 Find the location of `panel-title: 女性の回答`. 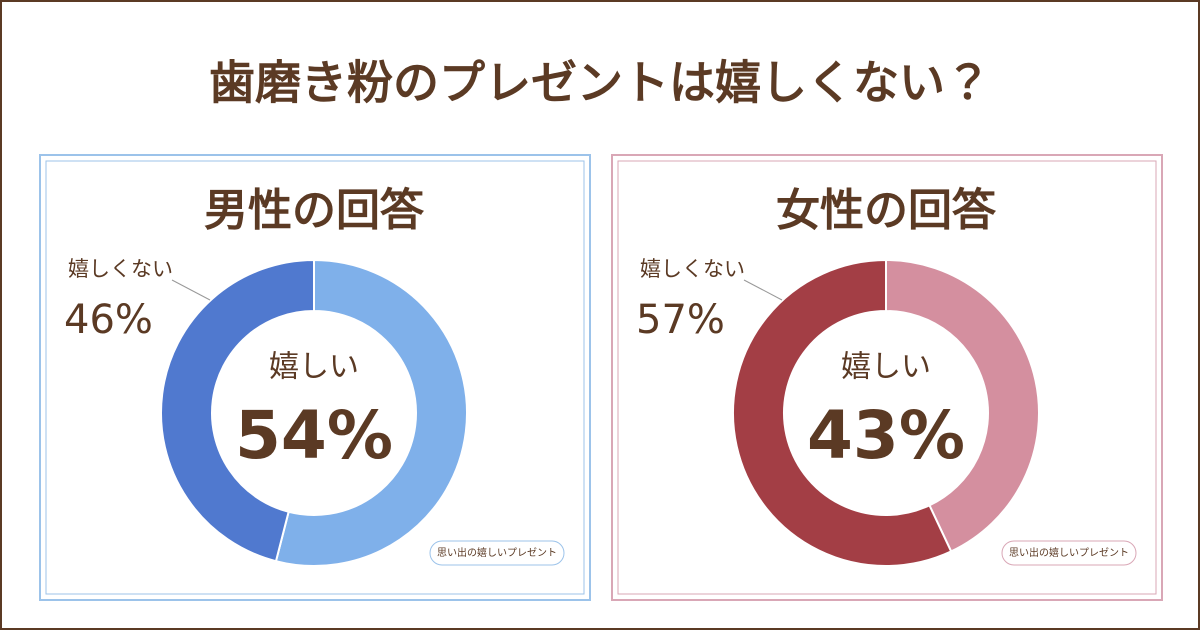

panel-title: 女性の回答 is located at coordinates (886, 210).